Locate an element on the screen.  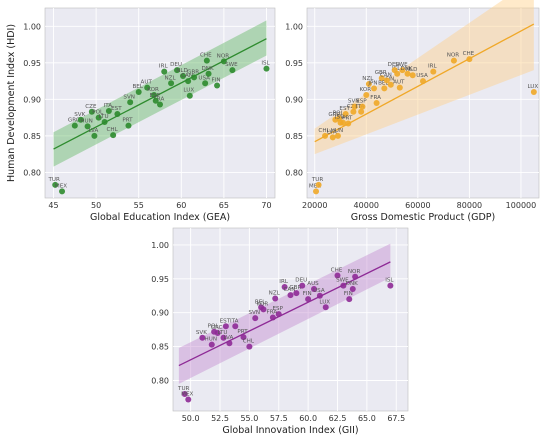
x-tick-label: 55 is located at coordinates (139, 205).